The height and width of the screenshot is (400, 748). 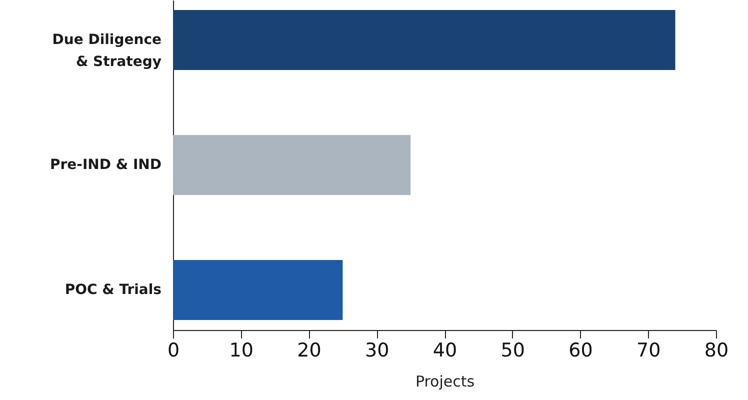 I want to click on x-tick-label: 20, so click(x=309, y=351).